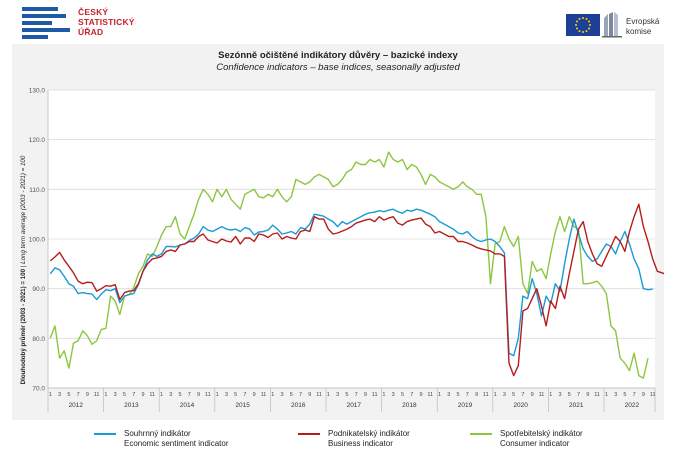 Image resolution: width=674 pixels, height=475 pixels. Describe the element at coordinates (93, 12) in the screenshot. I see `csu-name-line1: ČESKÝ` at that location.